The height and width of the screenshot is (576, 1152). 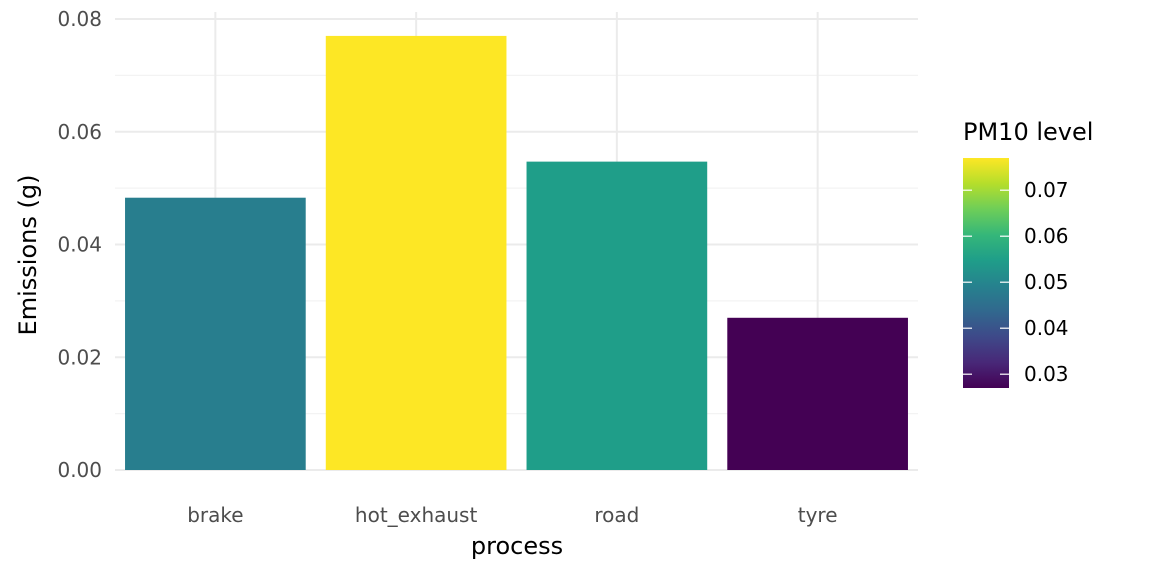 I want to click on x-tick-label: hot_exhaust, so click(x=416, y=515).